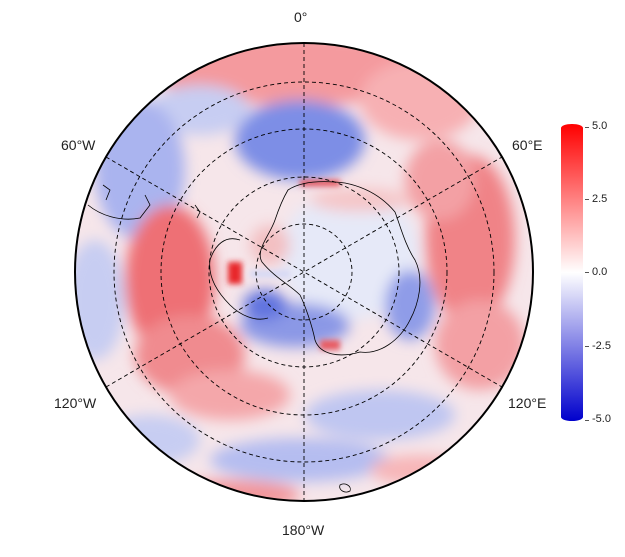  What do you see at coordinates (572, 272) in the screenshot?
I see `colorbar` at bounding box center [572, 272].